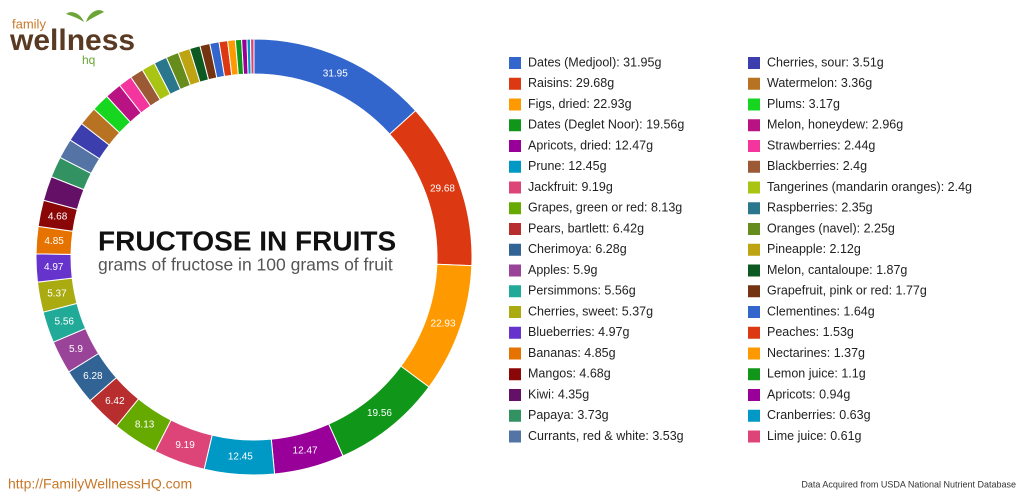  Describe the element at coordinates (570, 187) in the screenshot. I see `legend-label: Jackfruit: 9.19g` at that location.